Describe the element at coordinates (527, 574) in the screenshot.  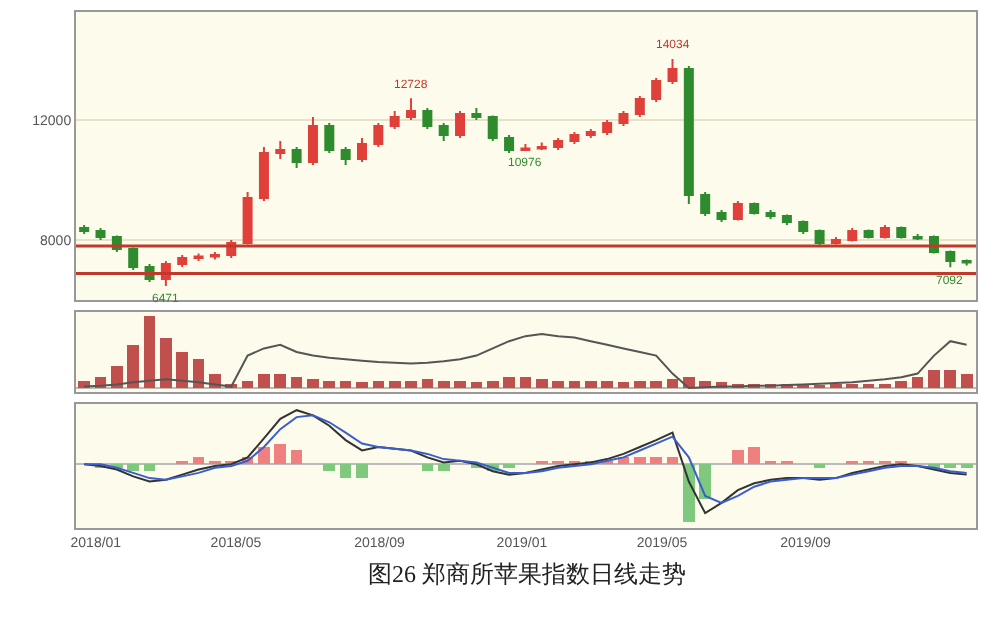
I see `caption: 图26 郑商所苹果指数日线走势` at that location.